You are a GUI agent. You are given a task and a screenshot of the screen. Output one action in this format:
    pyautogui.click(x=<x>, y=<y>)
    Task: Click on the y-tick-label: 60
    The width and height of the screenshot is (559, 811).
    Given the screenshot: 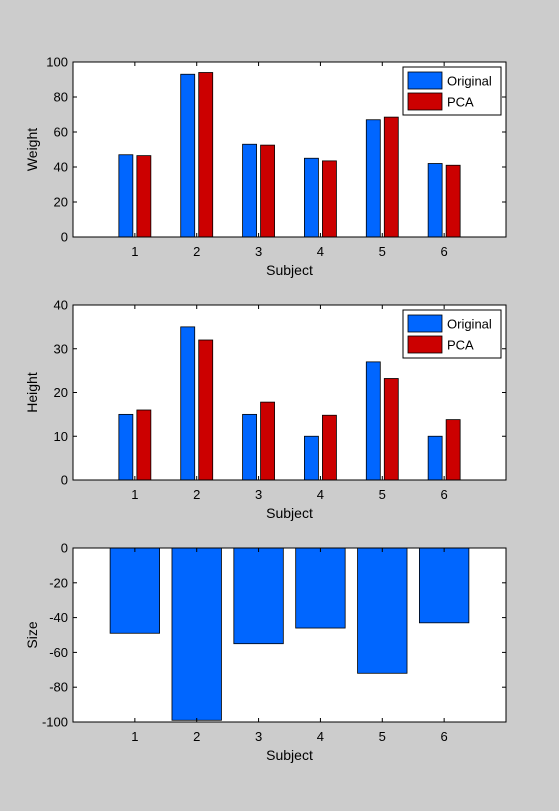 What is the action you would take?
    pyautogui.click(x=61, y=132)
    